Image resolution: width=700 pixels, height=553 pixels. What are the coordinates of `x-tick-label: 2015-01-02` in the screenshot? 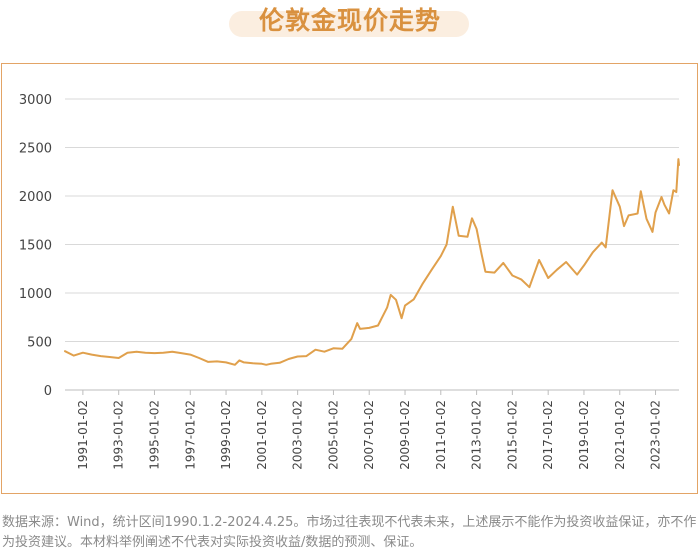 It's located at (512, 435).